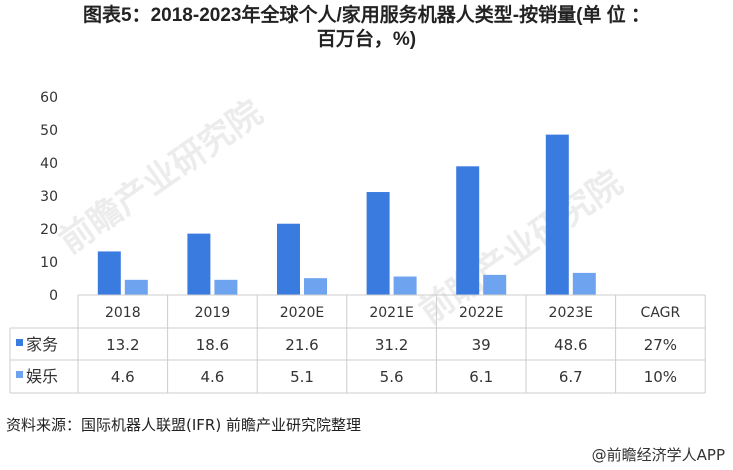  Describe the element at coordinates (481, 345) in the screenshot. I see `data-label: 39` at that location.